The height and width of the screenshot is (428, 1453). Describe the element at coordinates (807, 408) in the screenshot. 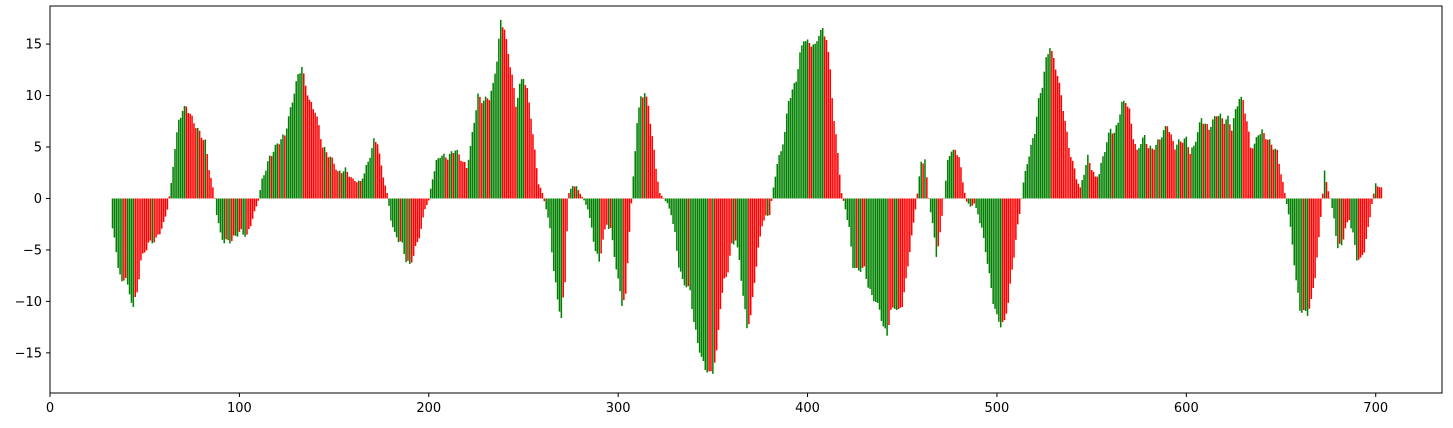

I see `x-tick-label: 400` at that location.